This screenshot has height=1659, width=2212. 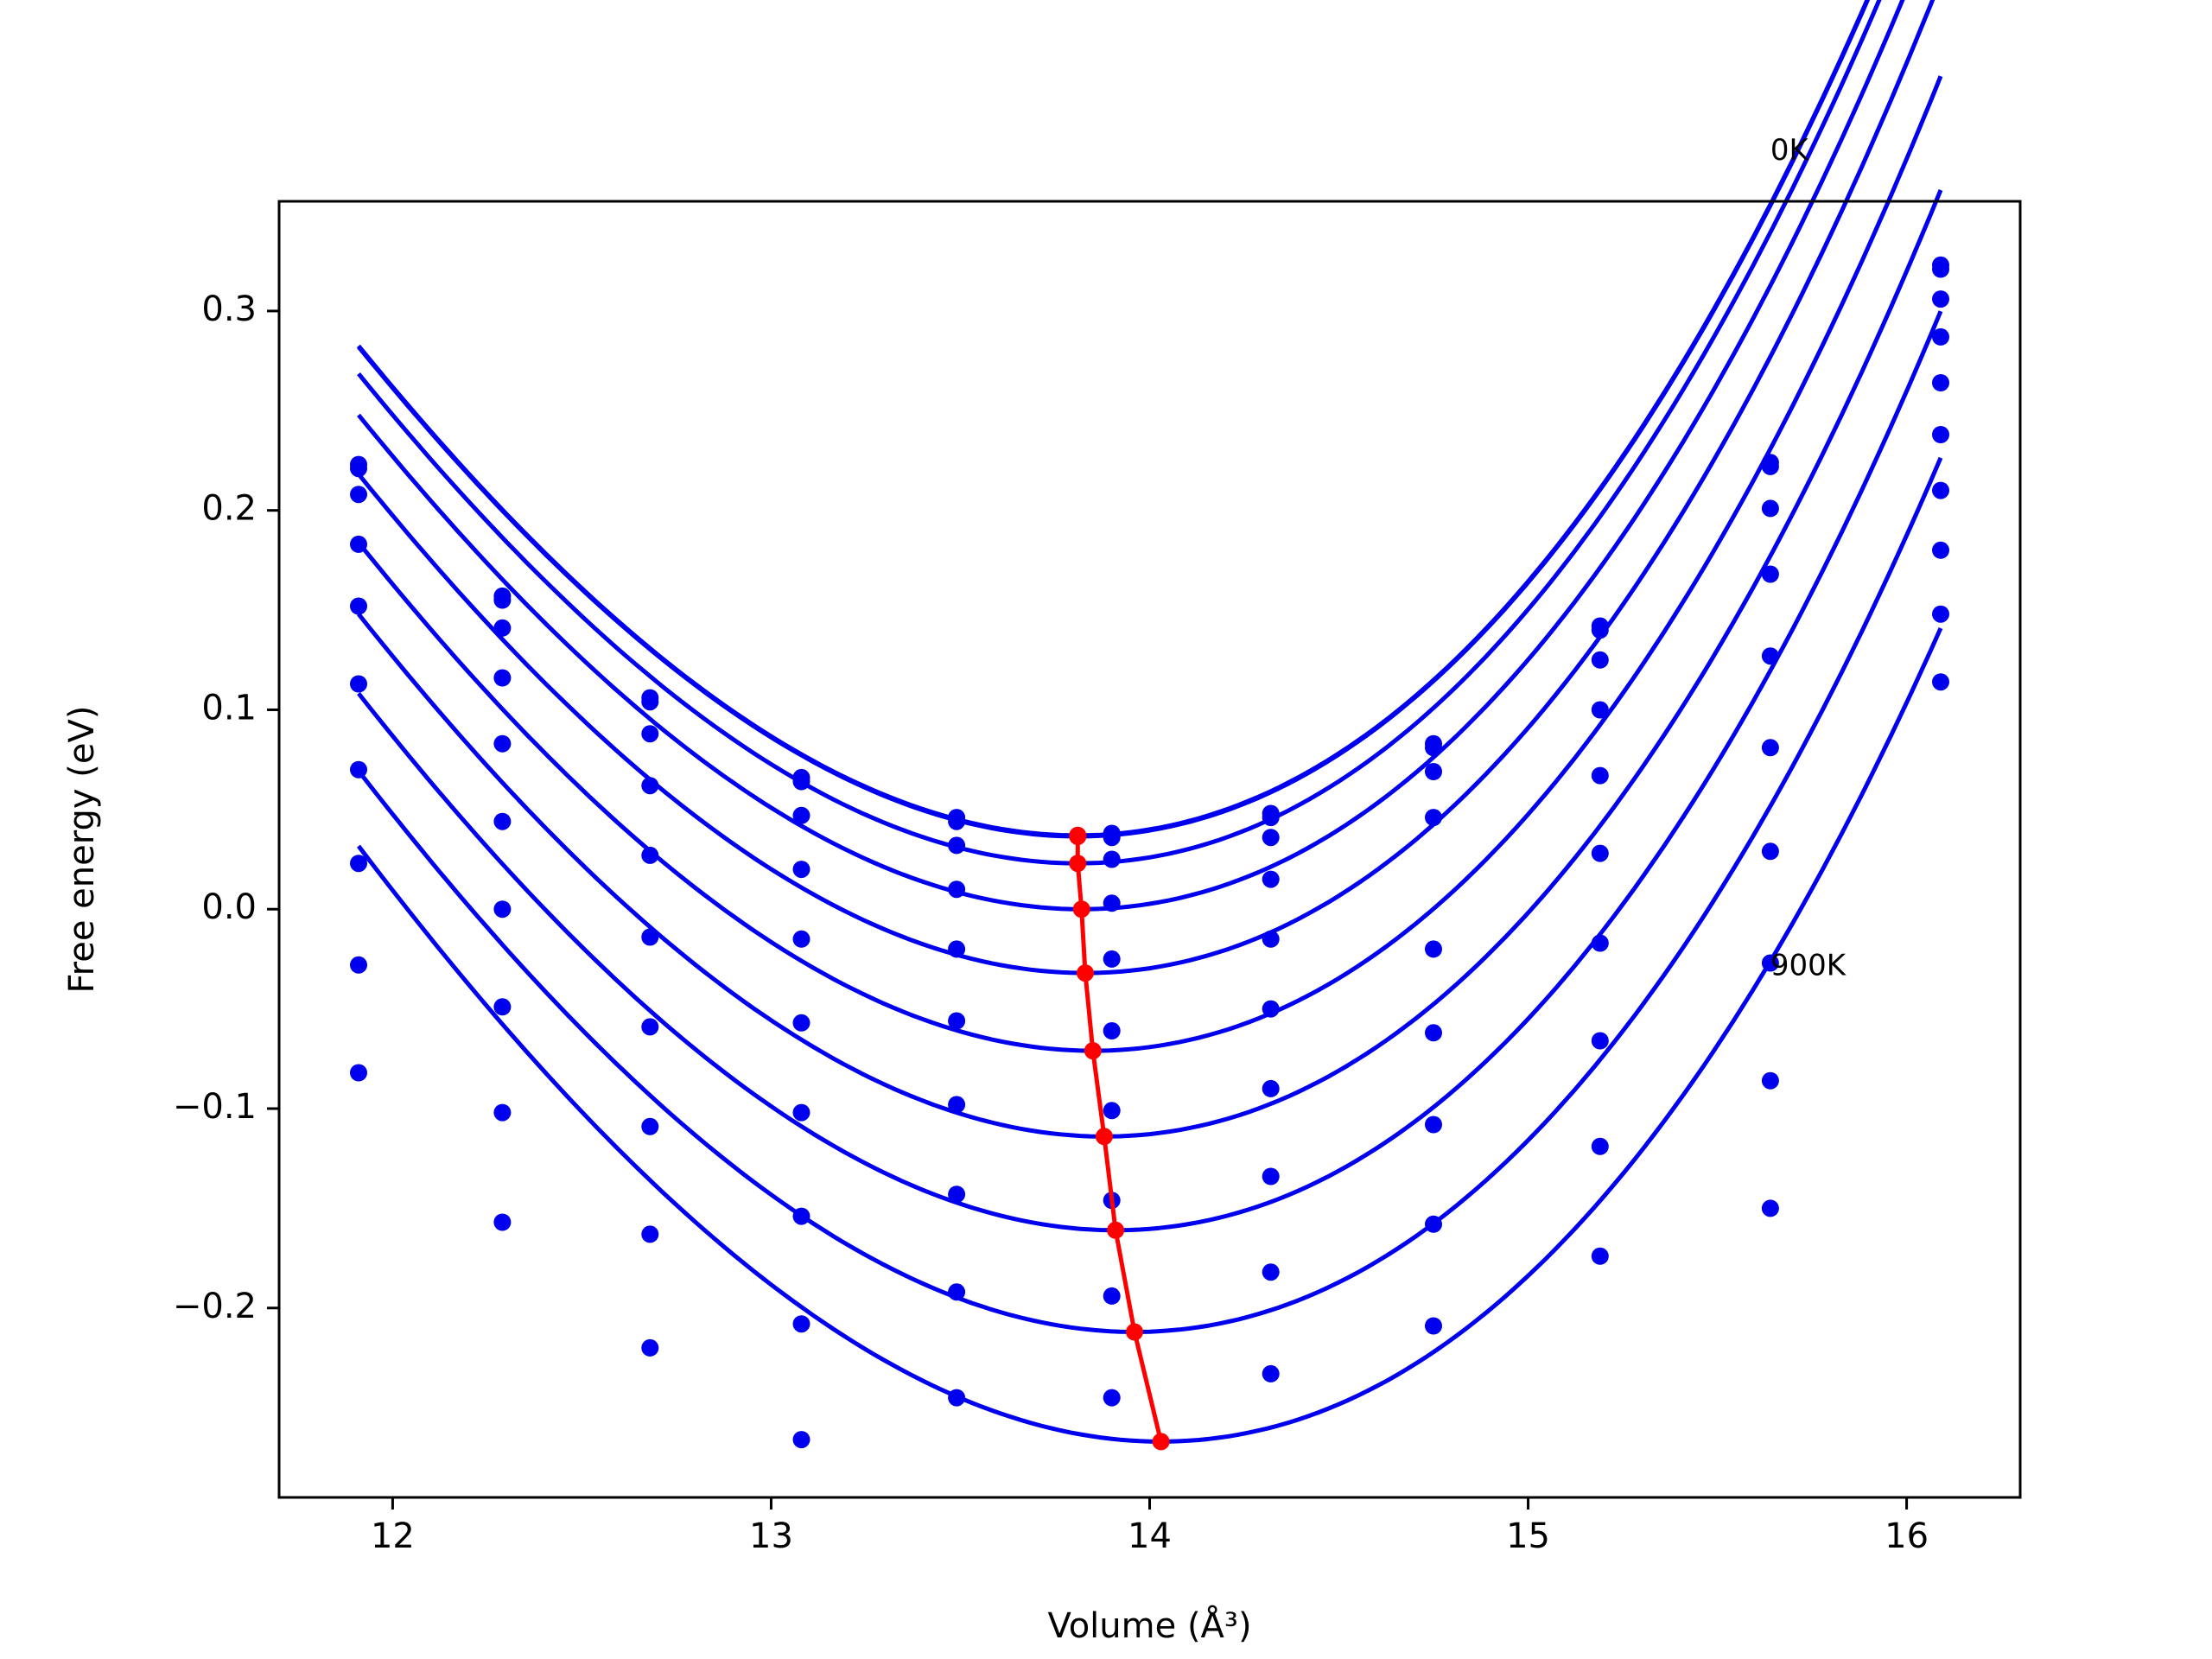 I want to click on x-tick-label-0: 12, so click(x=393, y=1536).